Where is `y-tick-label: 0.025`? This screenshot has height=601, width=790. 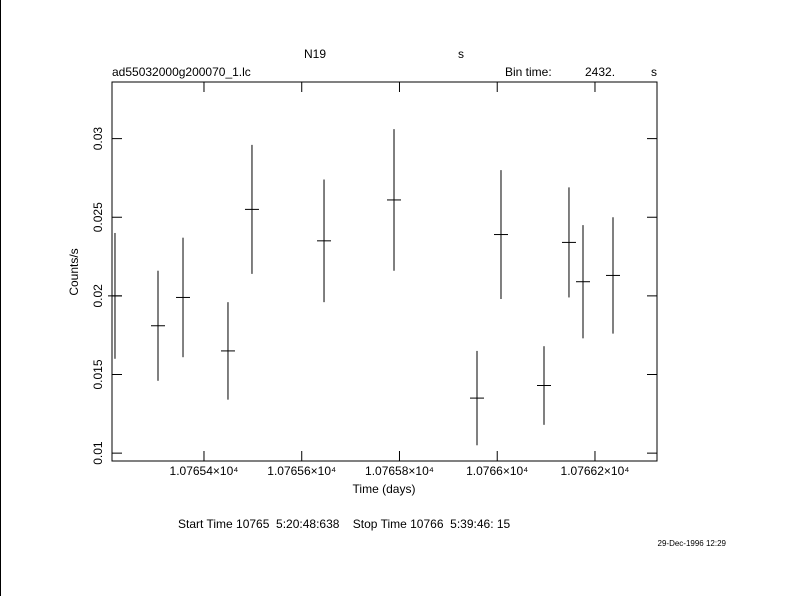 y-tick-label: 0.025 is located at coordinates (98, 217).